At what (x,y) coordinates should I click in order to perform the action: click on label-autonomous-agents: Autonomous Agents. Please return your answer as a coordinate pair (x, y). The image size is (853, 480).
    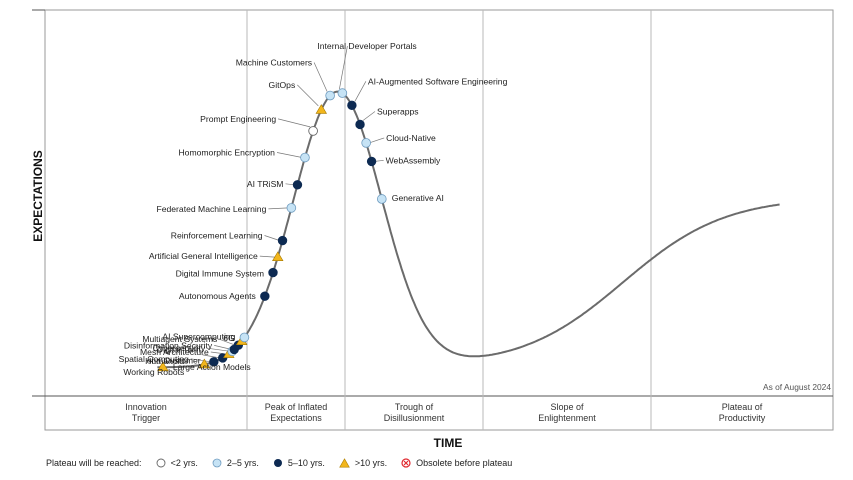
    Looking at the image, I should click on (217, 296).